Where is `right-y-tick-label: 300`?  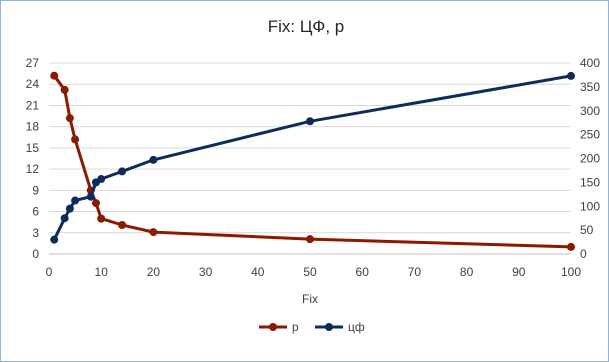 right-y-tick-label: 300 is located at coordinates (590, 111).